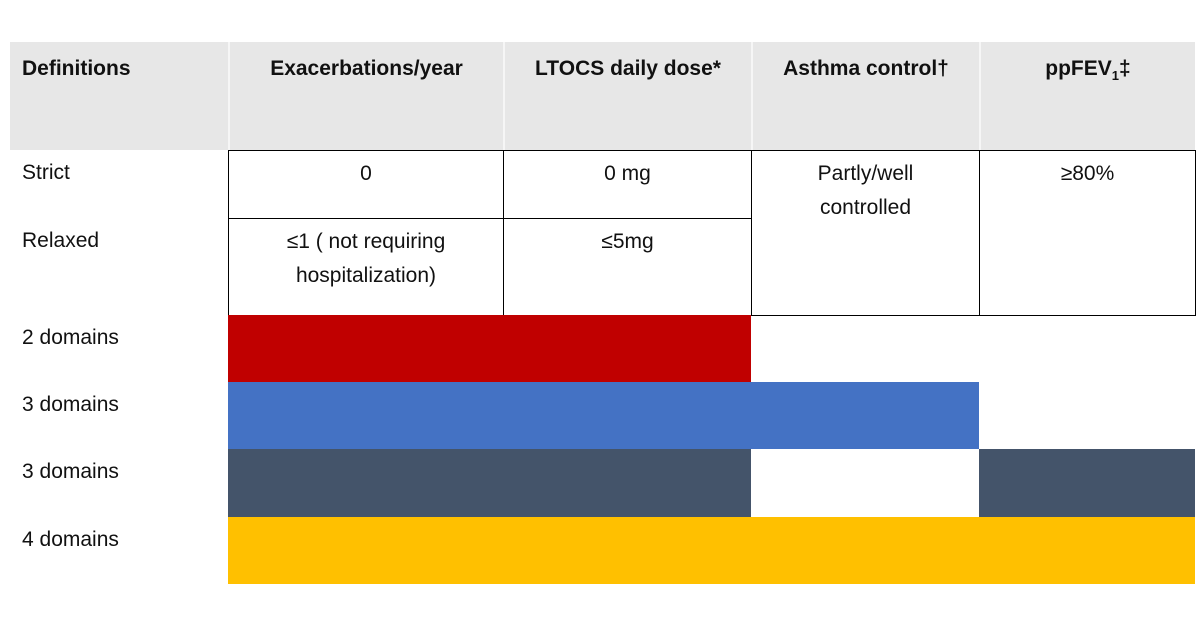  I want to click on header-text: ‡, so click(1125, 68).